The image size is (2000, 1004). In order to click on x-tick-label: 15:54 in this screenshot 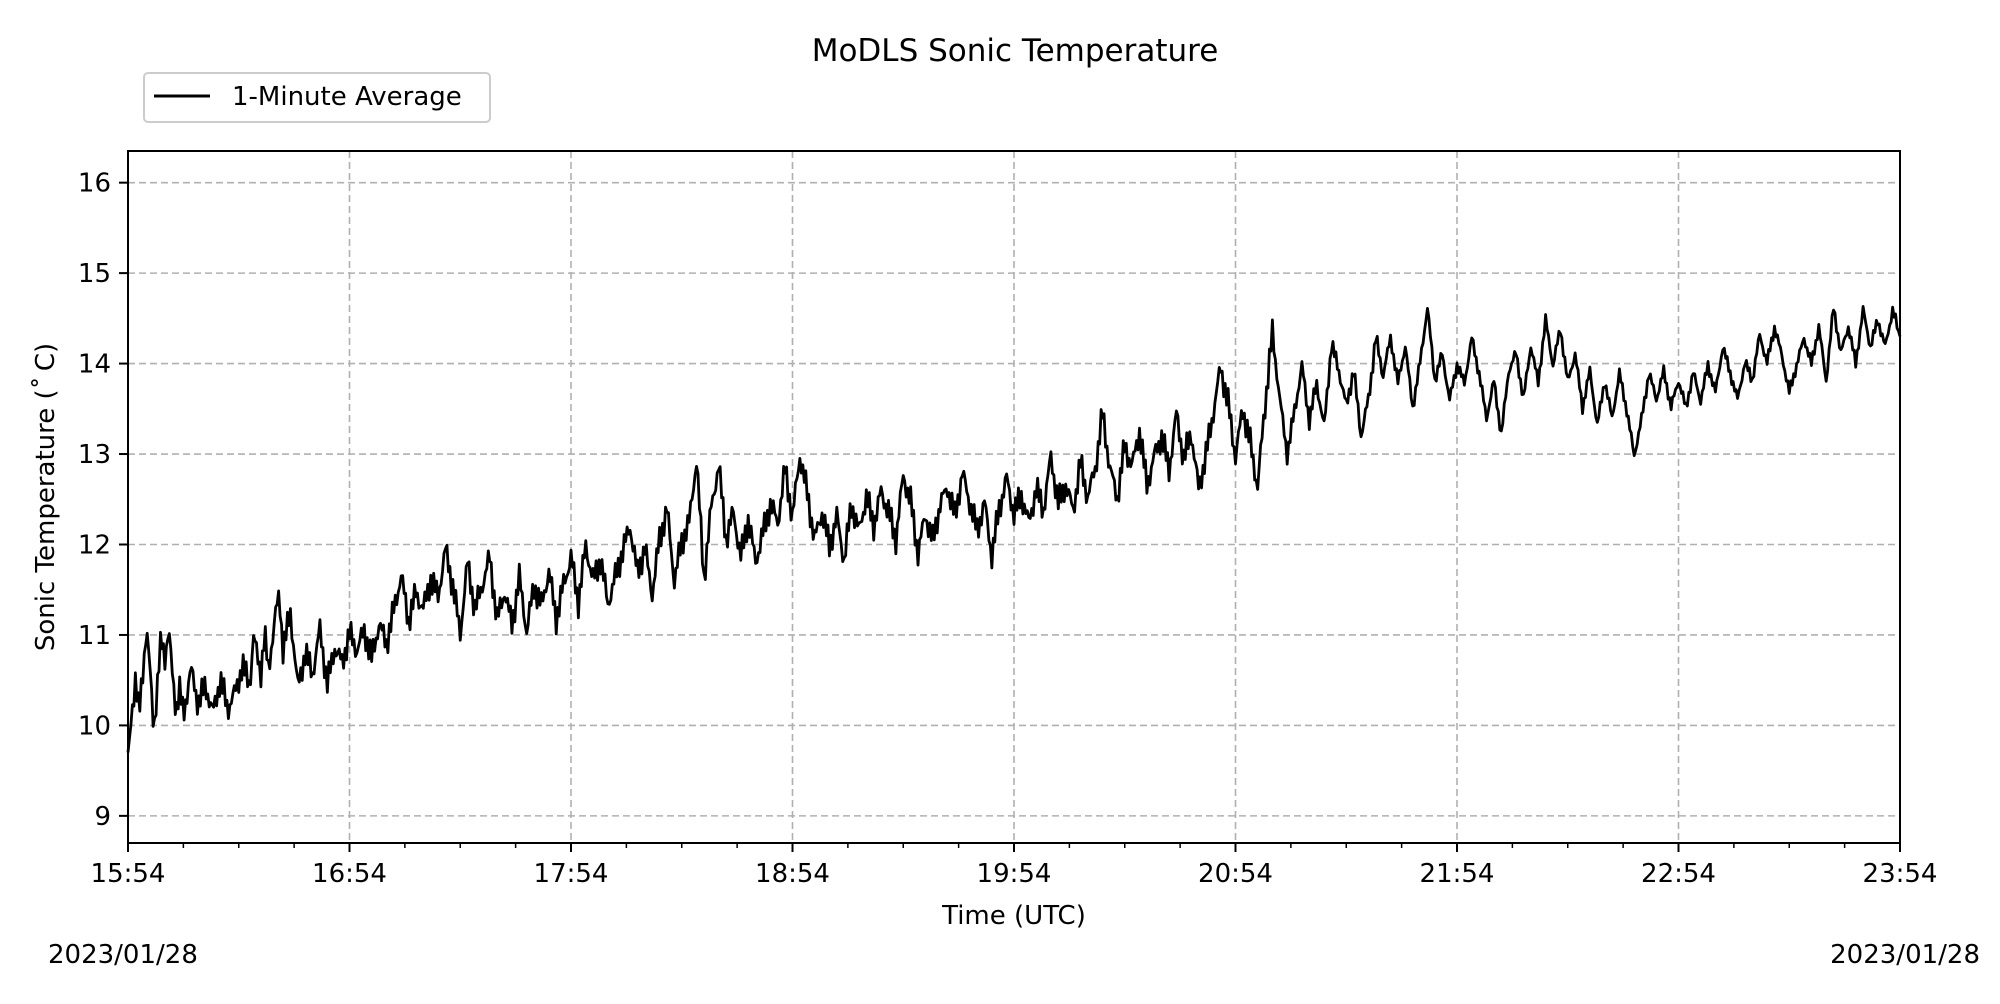, I will do `click(128, 874)`.